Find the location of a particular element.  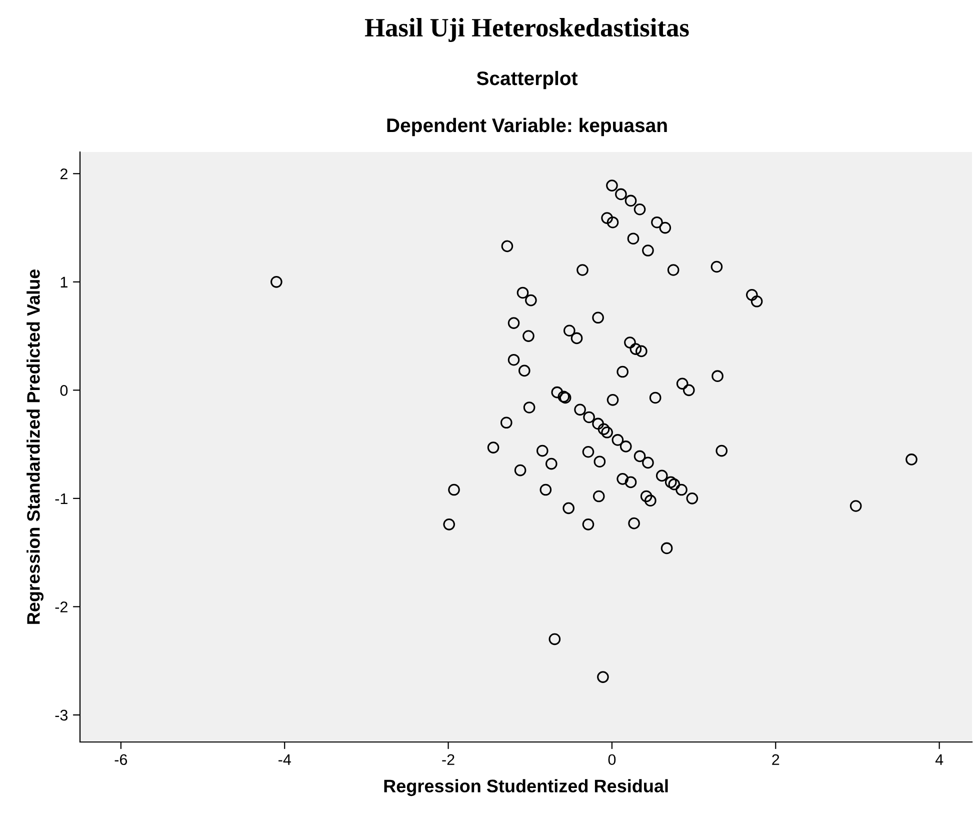

x-tick-label: 2 is located at coordinates (776, 759).